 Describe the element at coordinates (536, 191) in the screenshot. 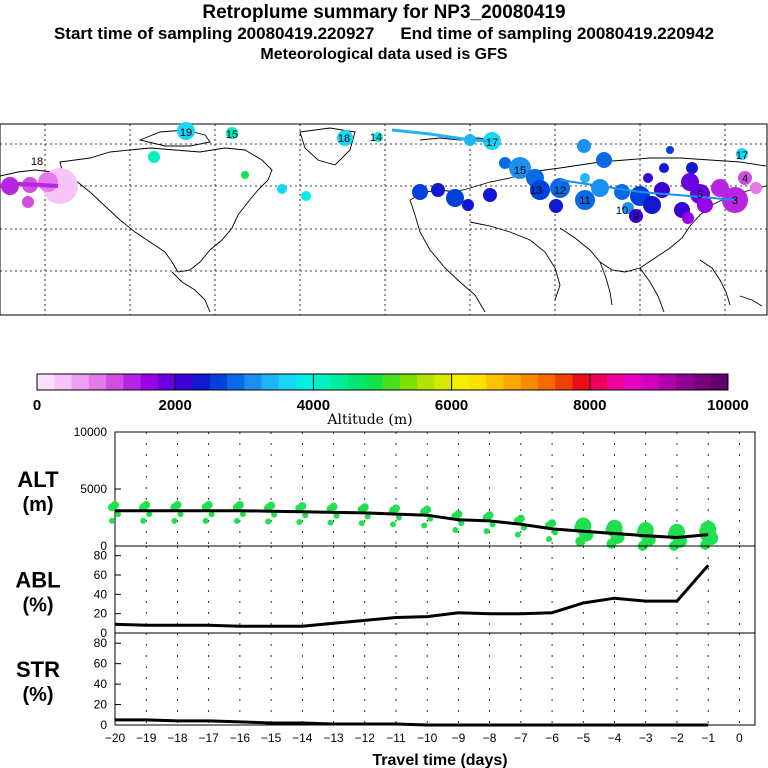

I see `map-day-label: 13` at that location.